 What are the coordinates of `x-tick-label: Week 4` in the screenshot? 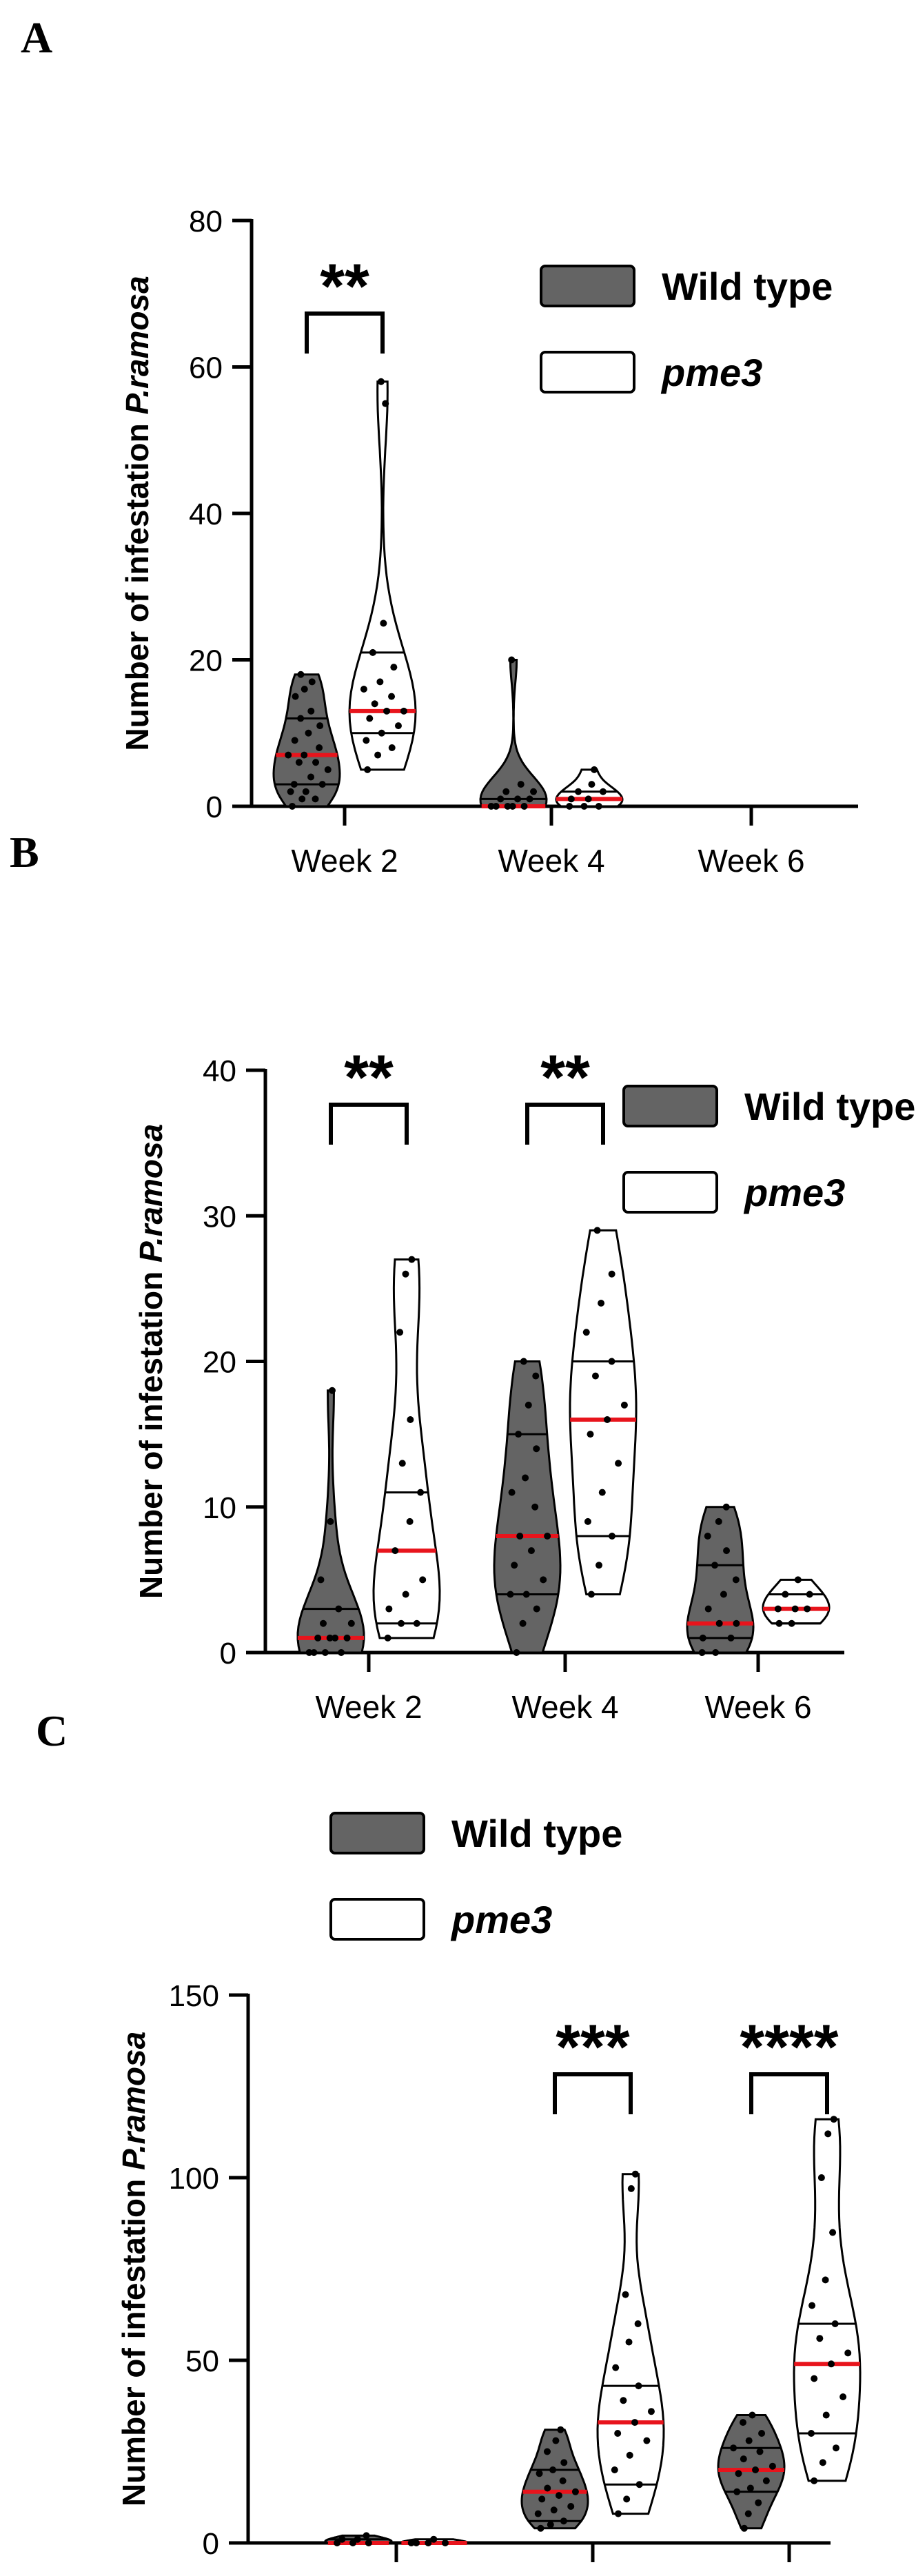 It's located at (564, 1706).